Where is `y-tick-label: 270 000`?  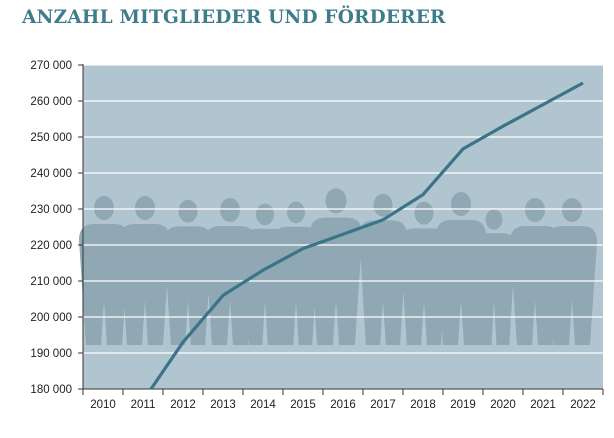
y-tick-label: 270 000 is located at coordinates (51, 66).